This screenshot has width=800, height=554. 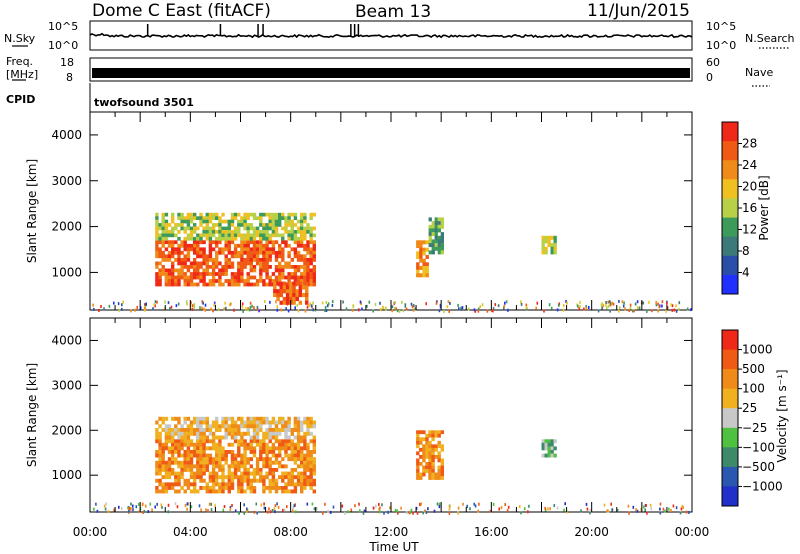 I want to click on freq-top-tick: 18, so click(x=67, y=62).